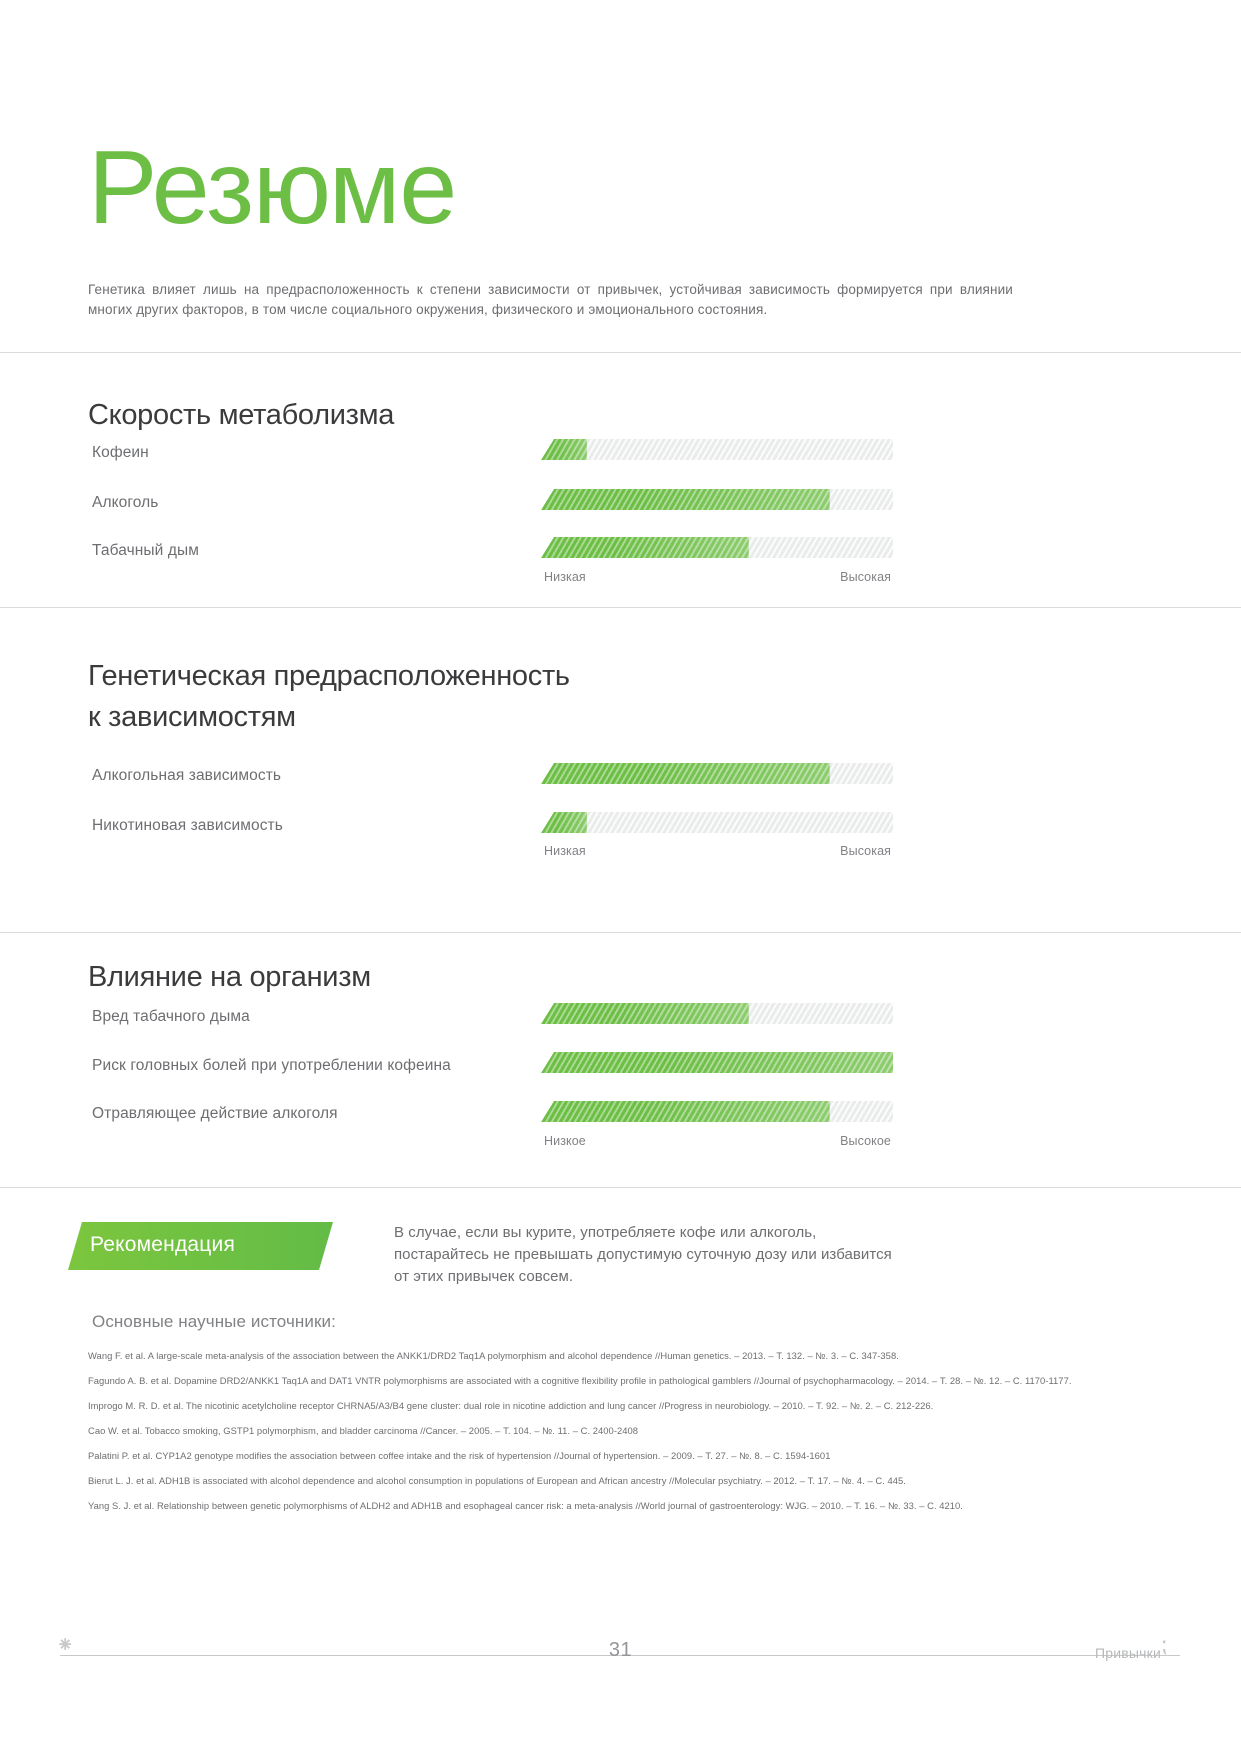 The height and width of the screenshot is (1754, 1241). I want to click on footer-ornament-right-icon: ⁏, so click(1164, 1644).